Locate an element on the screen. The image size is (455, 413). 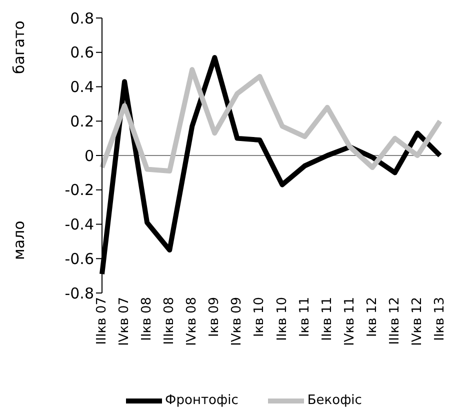
x-tick-label: IVкв 09 is located at coordinates (237, 321).